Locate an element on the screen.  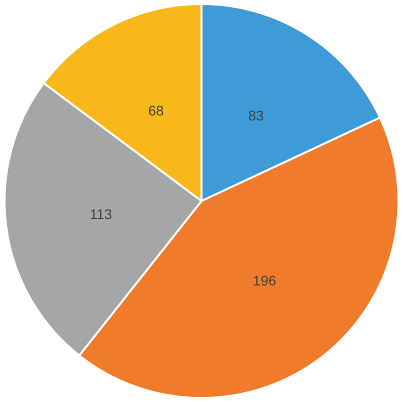
data-label: 113 is located at coordinates (101, 214).